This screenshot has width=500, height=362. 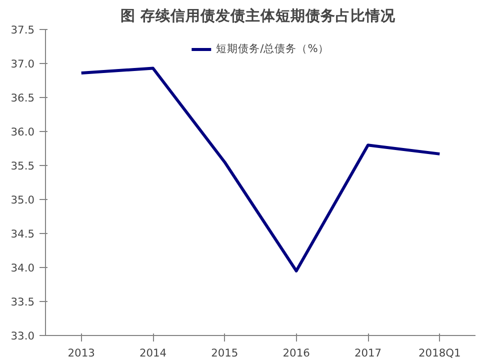 I want to click on x-tick-label: 2017, so click(x=368, y=353).